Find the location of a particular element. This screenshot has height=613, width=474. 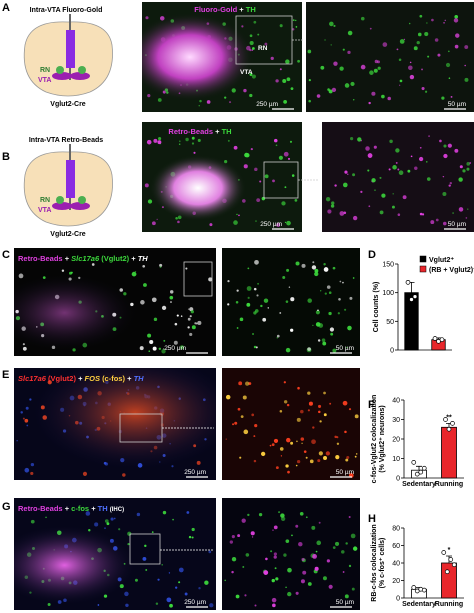

stain: (IHC) is located at coordinates (117, 510).